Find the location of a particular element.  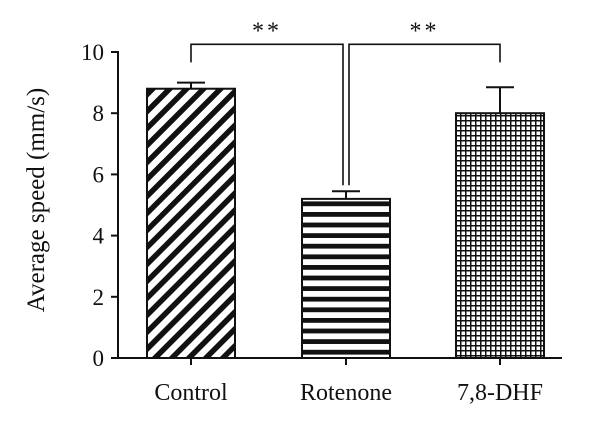

x-category-label: 7,8-DHF is located at coordinates (500, 393).